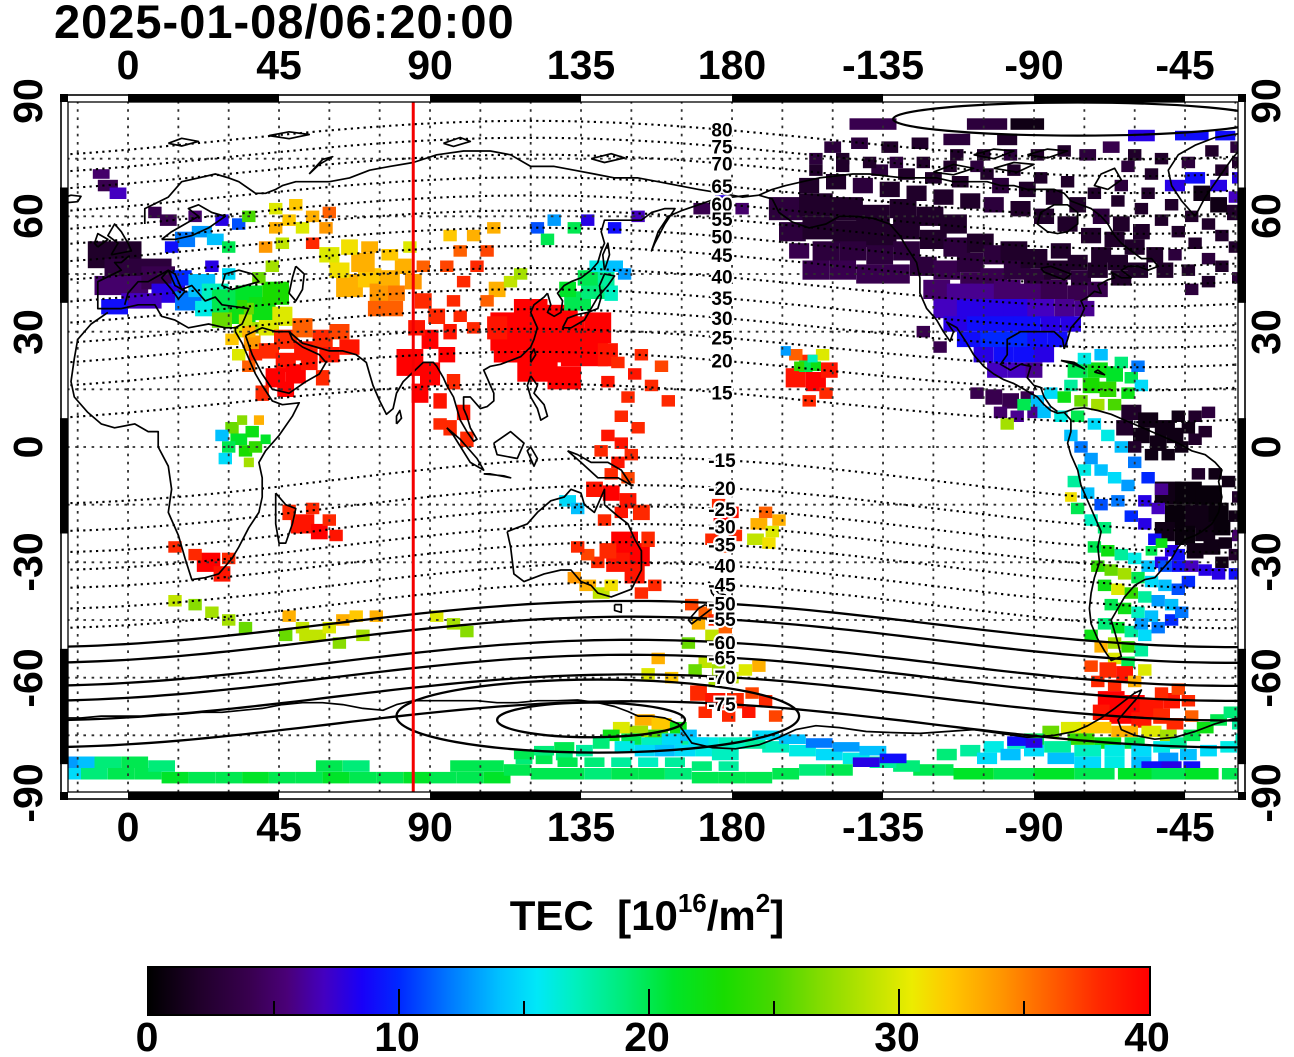  I want to click on timestamp-title: 2025-01-08/06:20:00, so click(284, 24).